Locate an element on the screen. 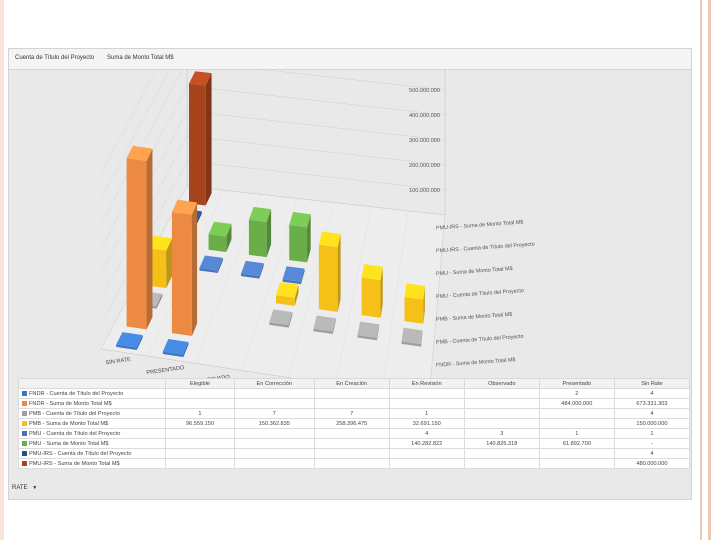  field-button-count: Cuenta de Título del Proyecto is located at coordinates (55, 58).